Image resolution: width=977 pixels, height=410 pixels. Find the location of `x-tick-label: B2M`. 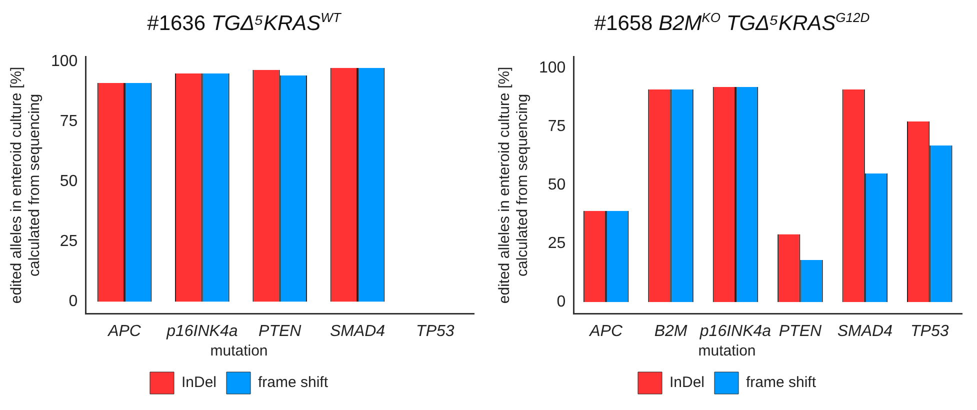

x-tick-label: B2M is located at coordinates (671, 331).